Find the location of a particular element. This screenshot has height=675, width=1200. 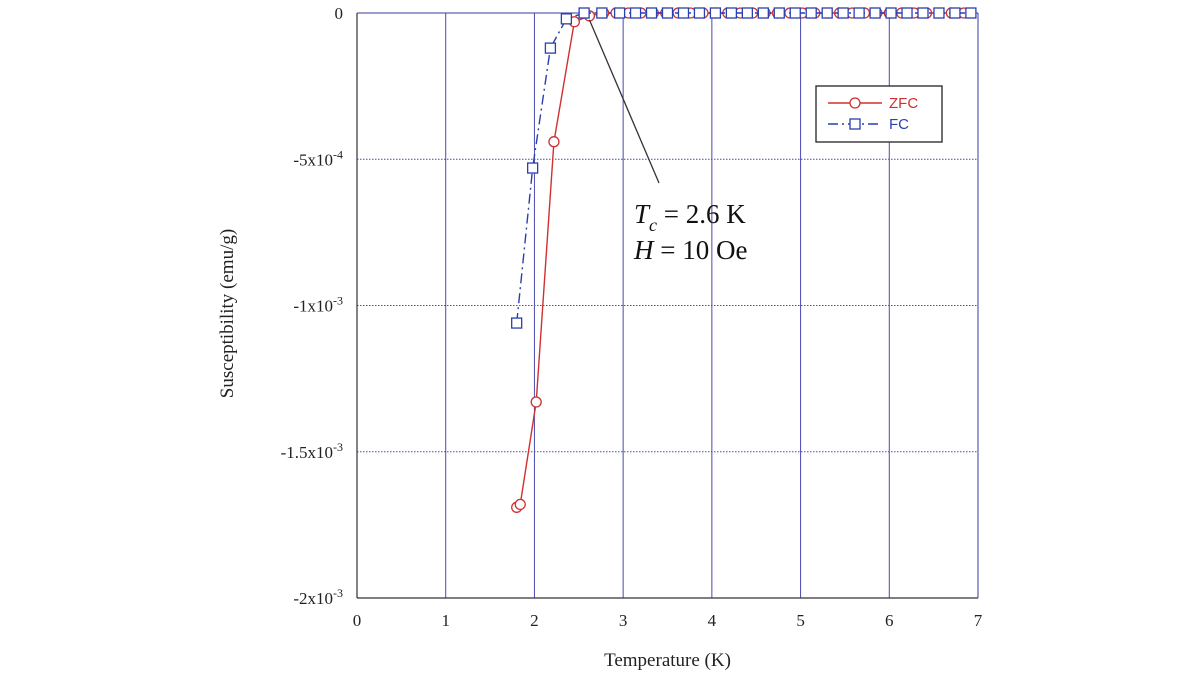

y-tick-label-2: -1x10⁻³ is located at coordinates (318, 305).